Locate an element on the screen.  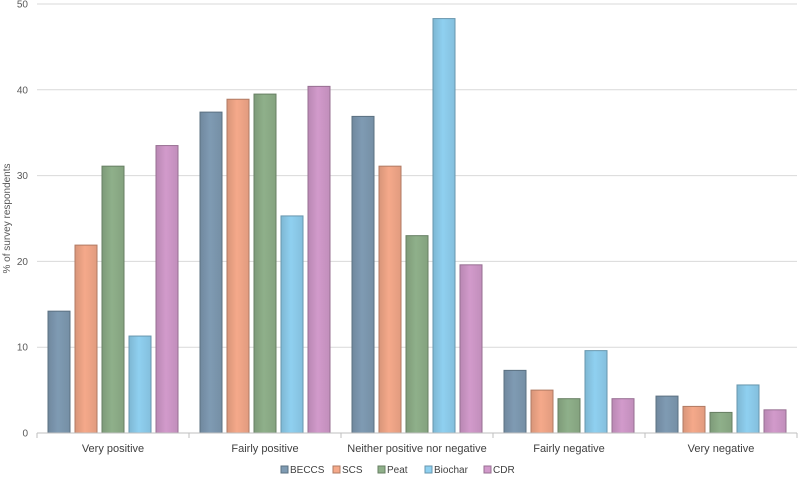
y-tick-label: 10 is located at coordinates (23, 348).